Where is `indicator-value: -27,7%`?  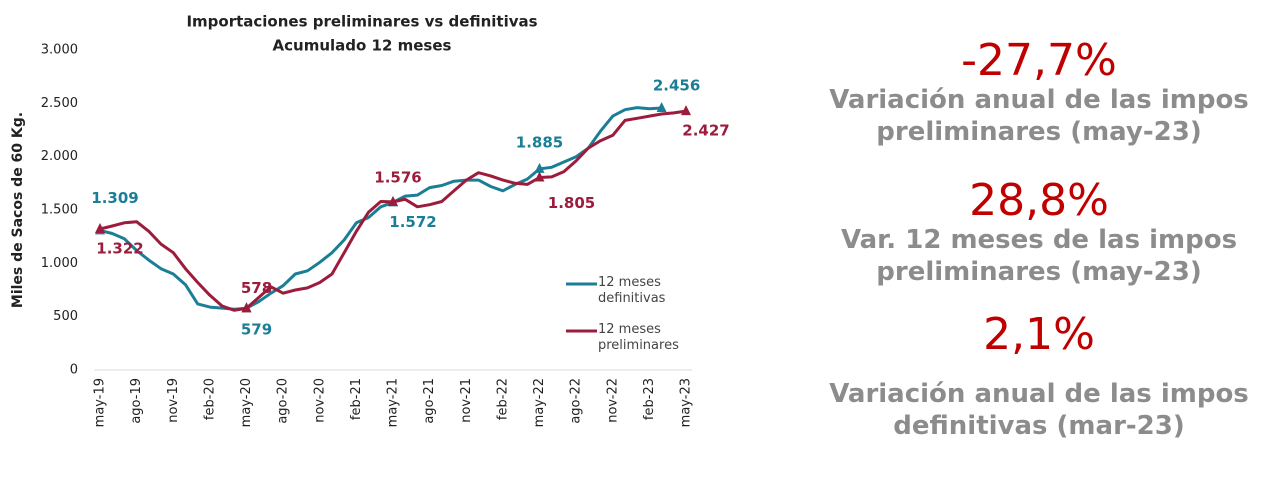
indicator-value: -27,7% is located at coordinates (1039, 60).